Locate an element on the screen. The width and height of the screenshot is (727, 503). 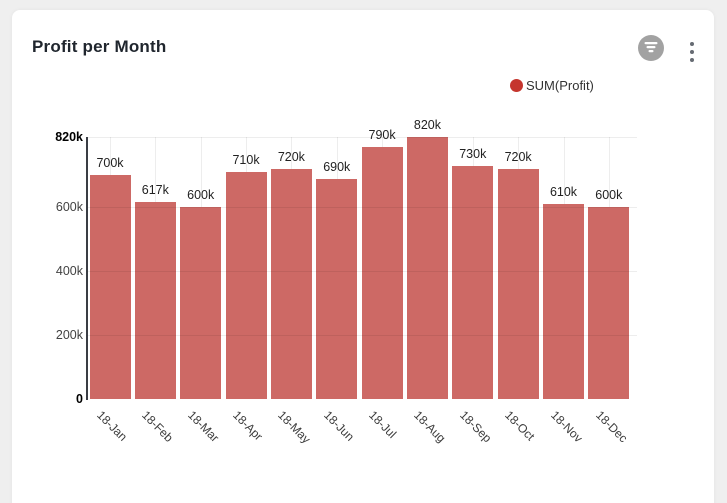
x-axis-label: 18-Sep is located at coordinates (475, 427).